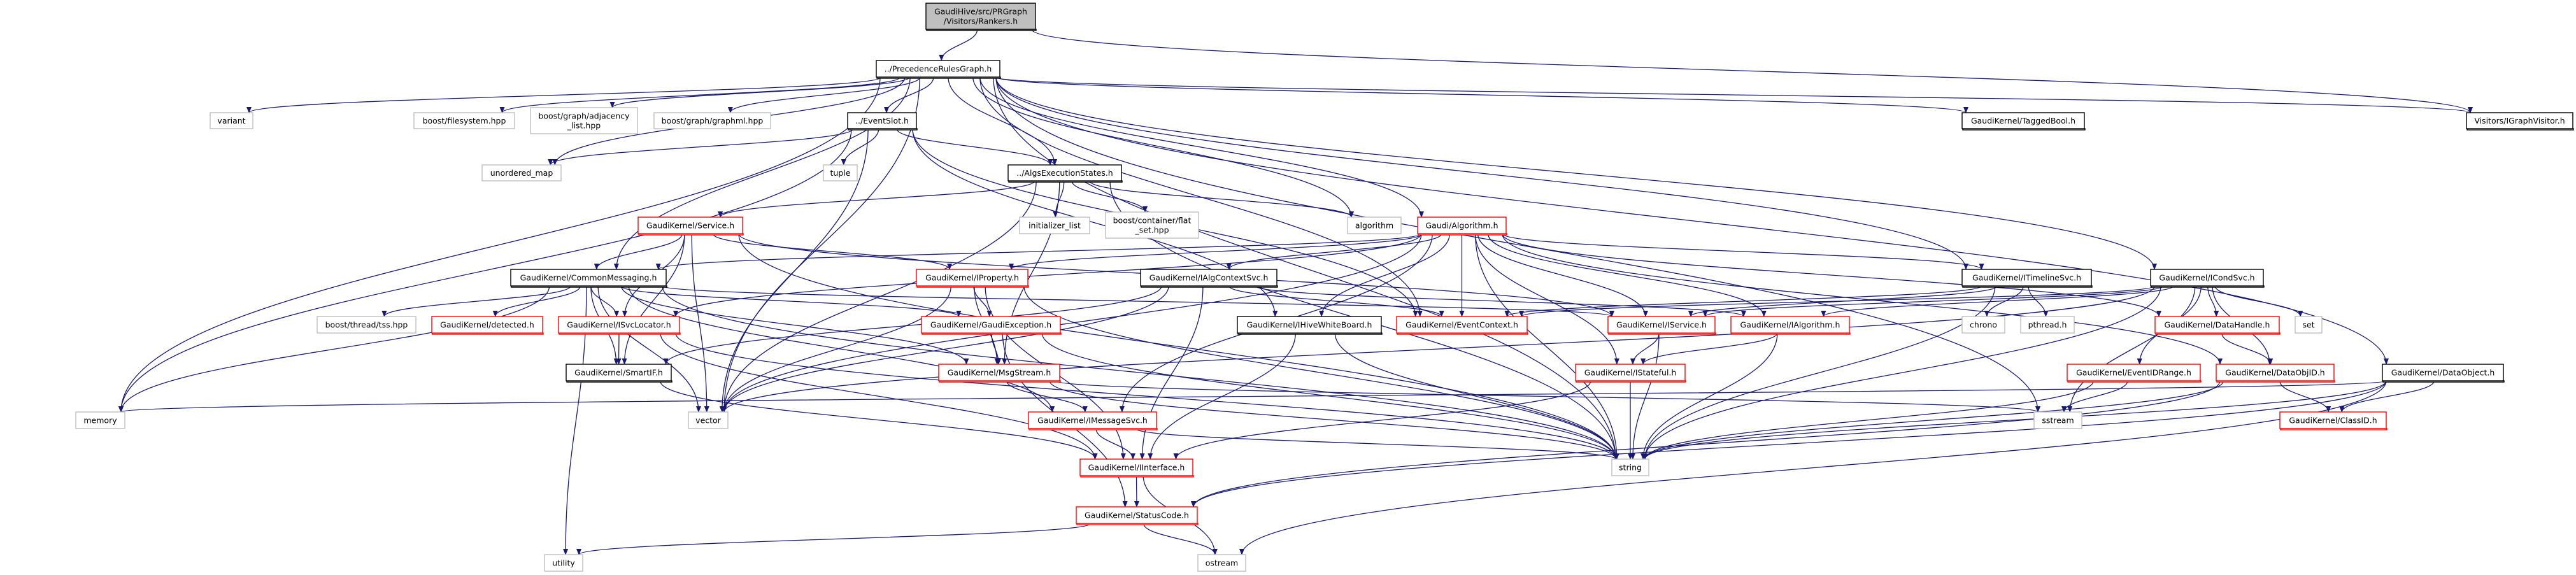  Describe the element at coordinates (1152, 230) in the screenshot. I see `node-label: _set.hpp` at that location.